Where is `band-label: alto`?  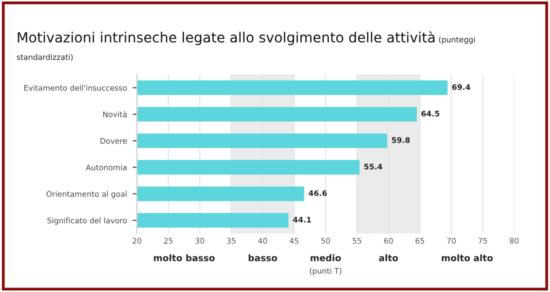 band-label: alto is located at coordinates (388, 258).